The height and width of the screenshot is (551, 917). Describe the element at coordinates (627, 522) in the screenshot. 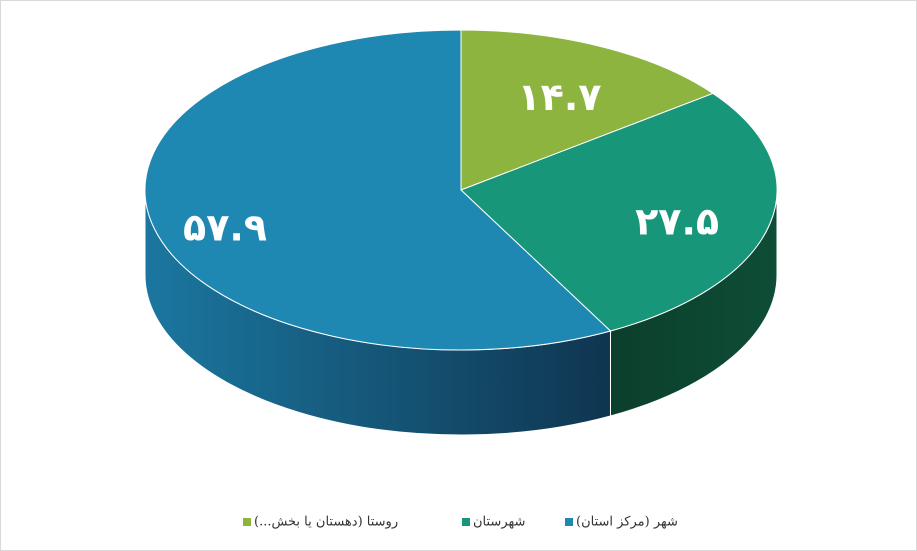

I see `legend-label: شهر (مرکز استان)` at that location.